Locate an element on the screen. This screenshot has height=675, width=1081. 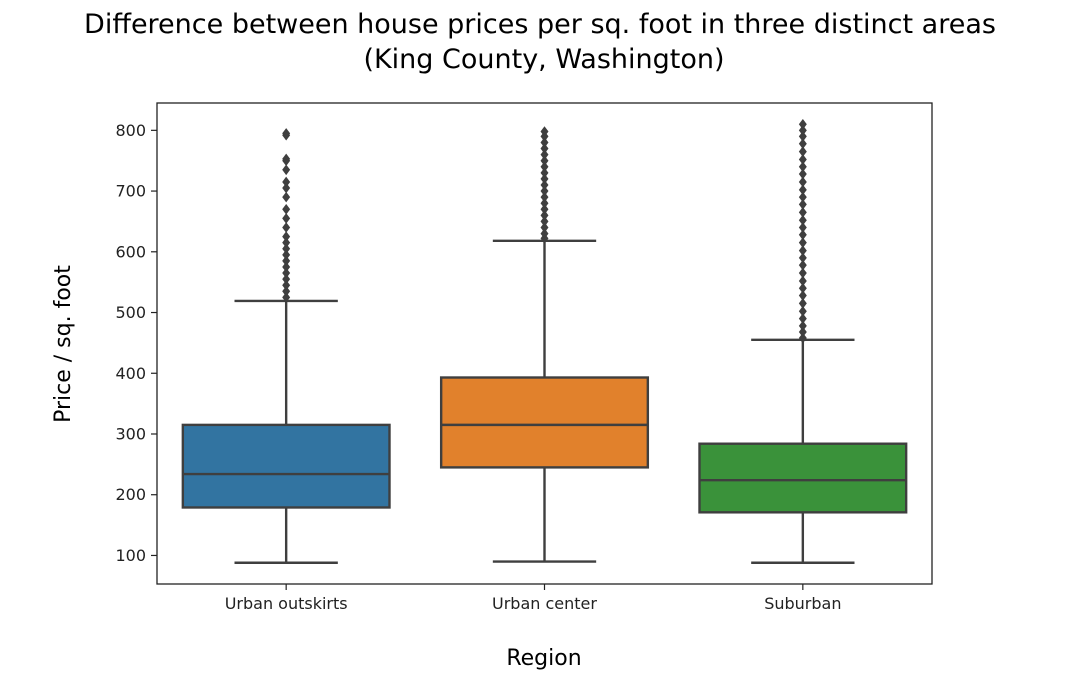
box-group-0: Urban outskirts is located at coordinates (286, 370).